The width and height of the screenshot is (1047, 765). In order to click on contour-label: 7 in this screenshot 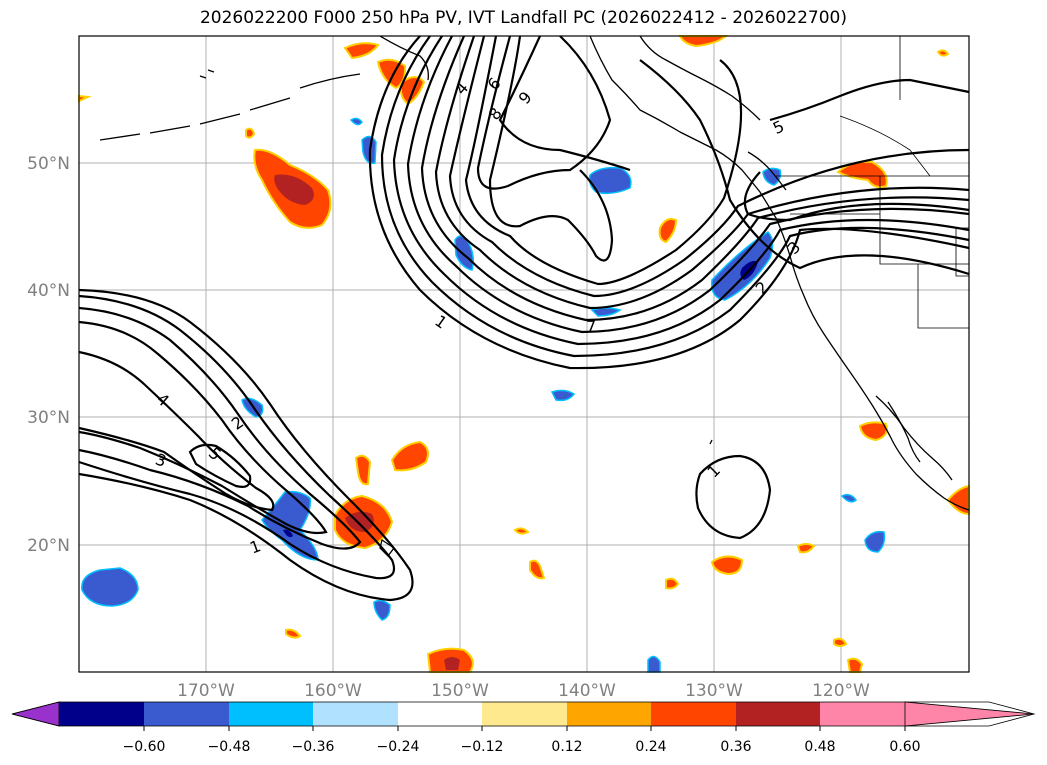, I will do `click(591, 326)`.